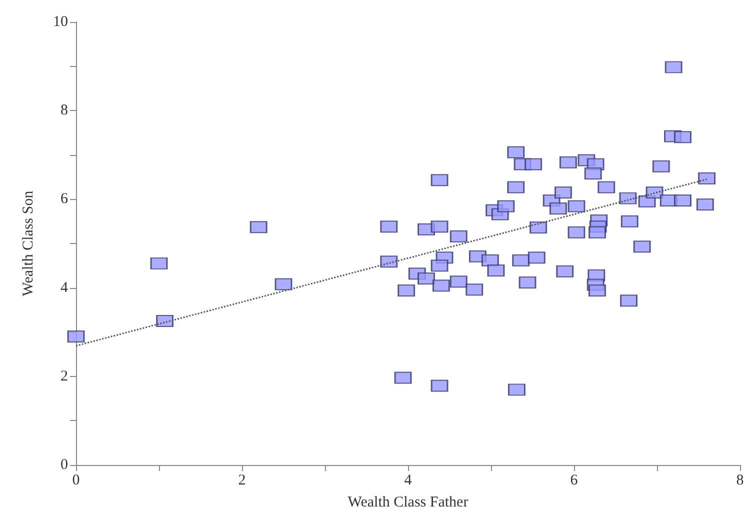 This screenshot has width=756, height=529. I want to click on x-tick-label: 8, so click(740, 480).